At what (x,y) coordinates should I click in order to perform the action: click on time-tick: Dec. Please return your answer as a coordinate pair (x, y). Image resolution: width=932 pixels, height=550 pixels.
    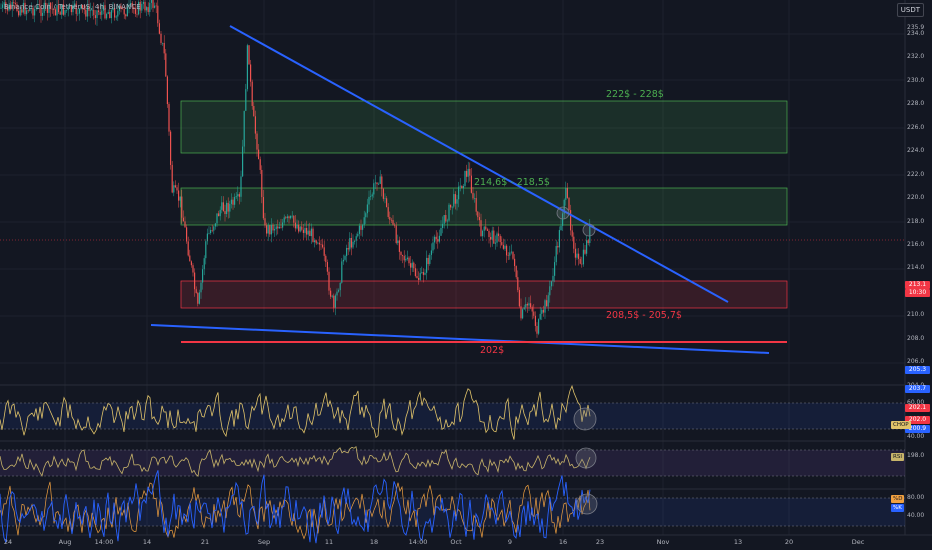
    Looking at the image, I should click on (858, 542).